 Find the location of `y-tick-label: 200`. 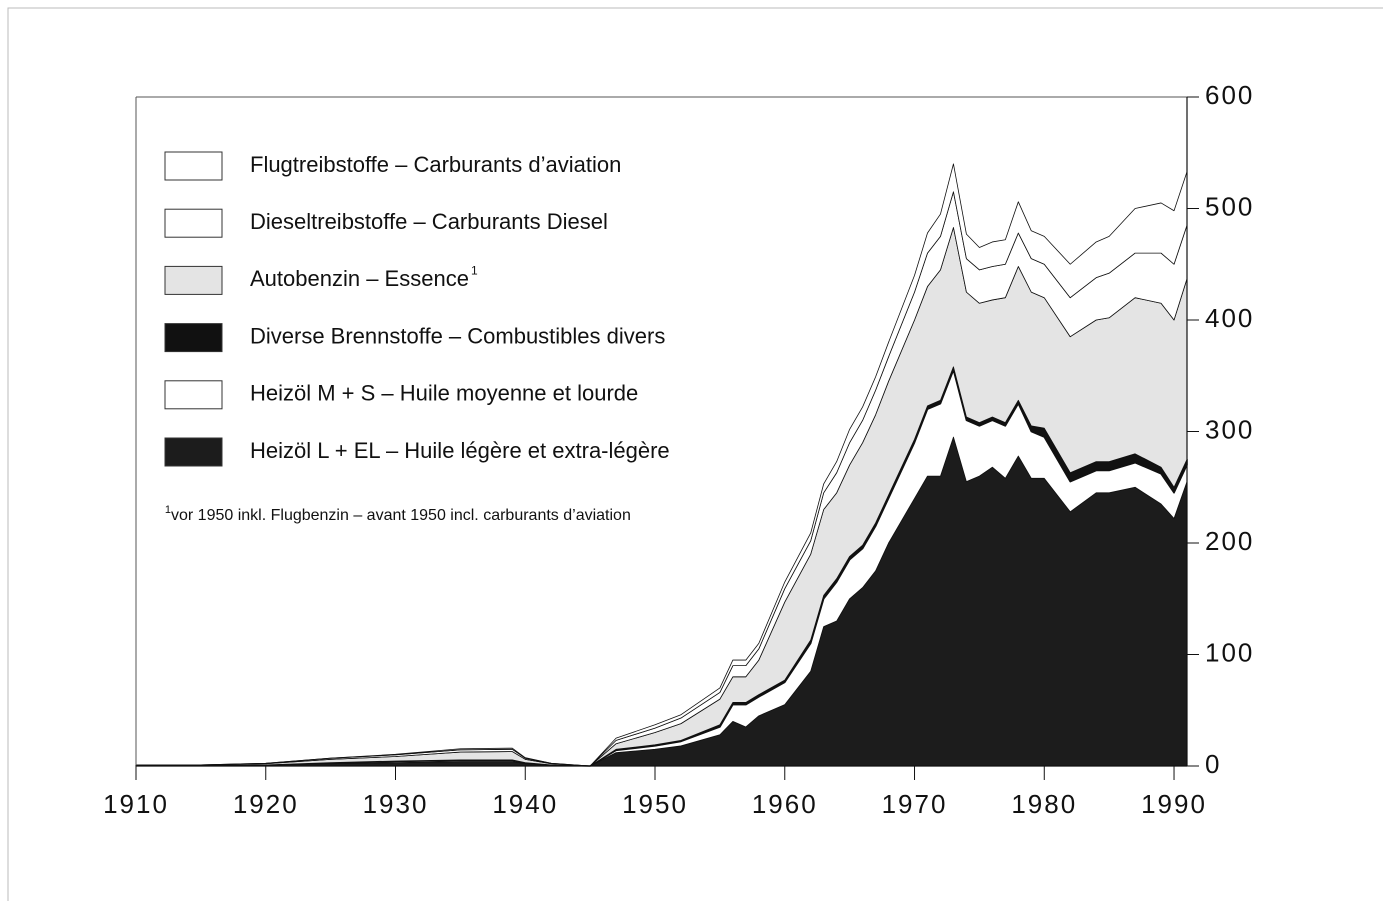

y-tick-label: 200 is located at coordinates (1229, 541).